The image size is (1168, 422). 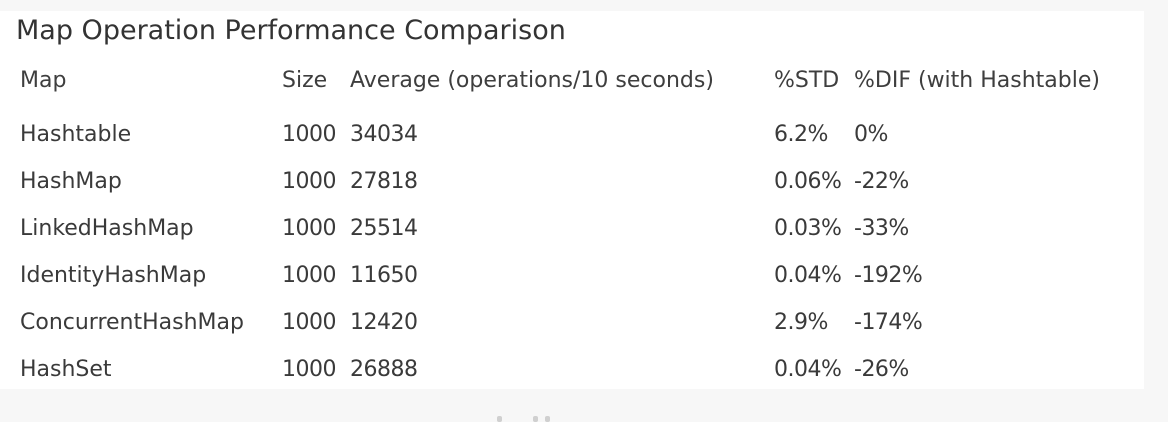 I want to click on cell-map: LinkedHashMap, so click(x=107, y=228).